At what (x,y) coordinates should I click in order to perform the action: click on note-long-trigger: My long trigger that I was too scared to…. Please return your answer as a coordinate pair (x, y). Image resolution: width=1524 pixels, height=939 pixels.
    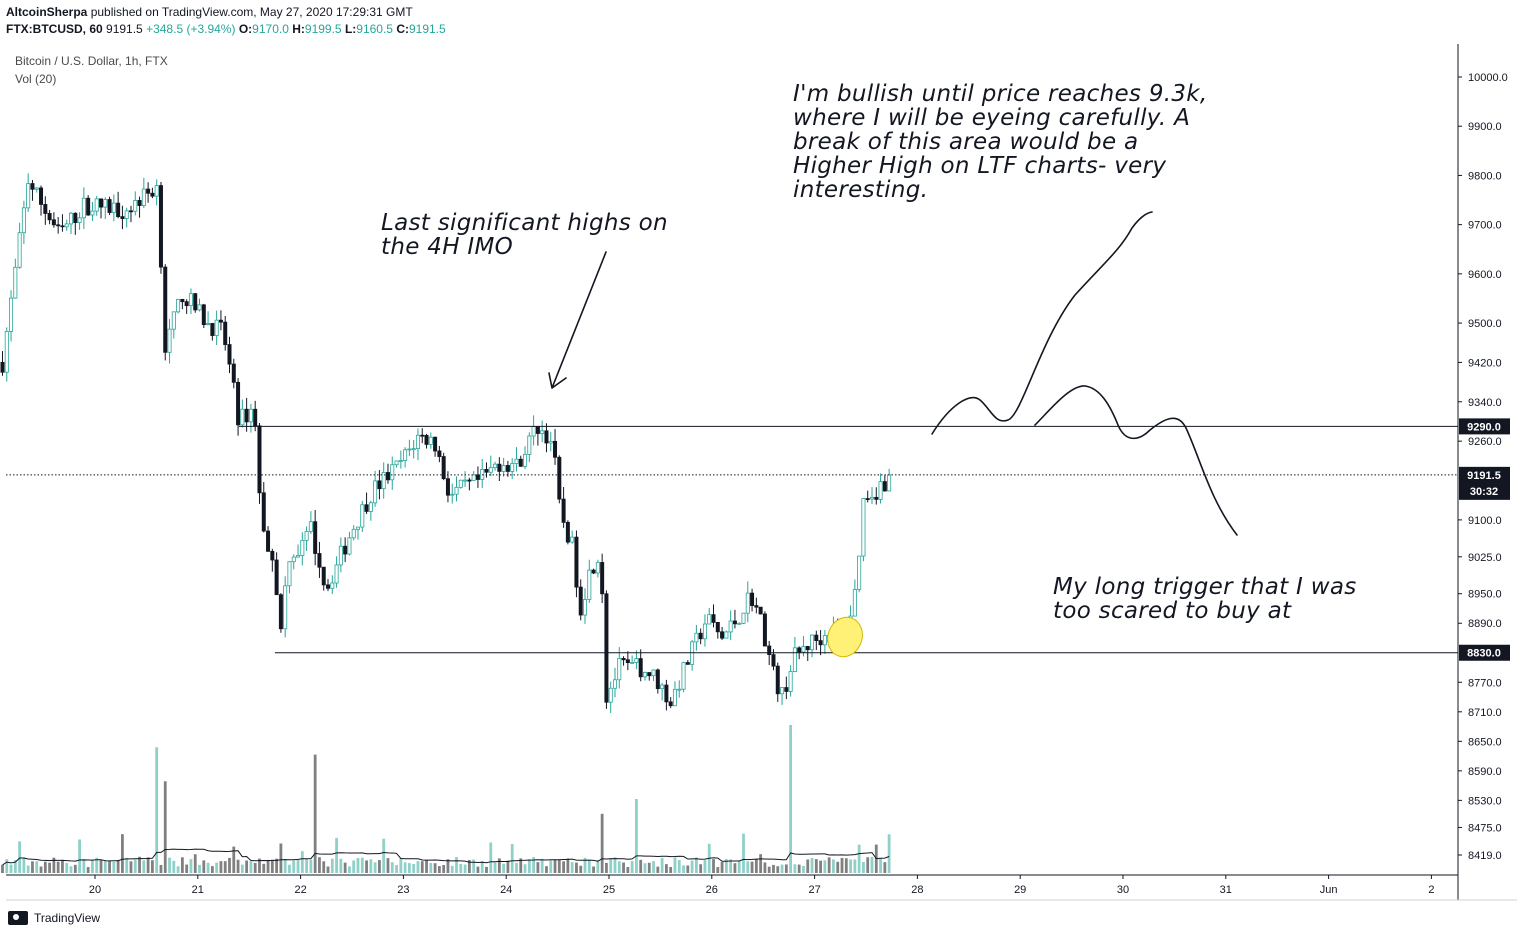
    Looking at the image, I should click on (1205, 599).